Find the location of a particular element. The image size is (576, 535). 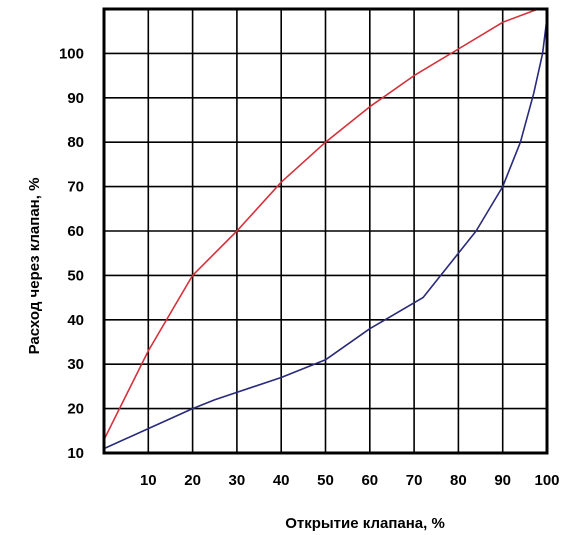

y-tick-label: 70 is located at coordinates (75, 187).